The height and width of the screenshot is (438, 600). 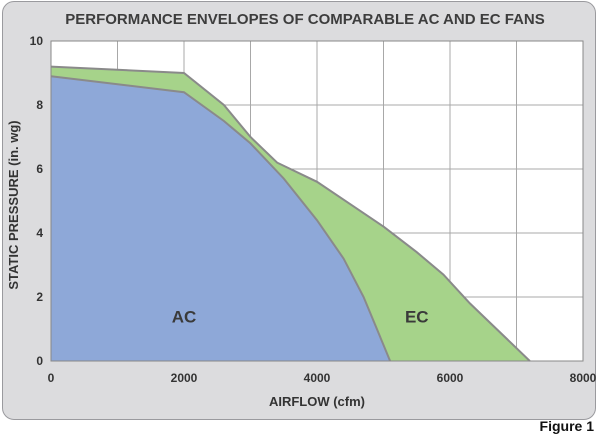 I want to click on y-tick-label: 2, so click(x=39, y=297).